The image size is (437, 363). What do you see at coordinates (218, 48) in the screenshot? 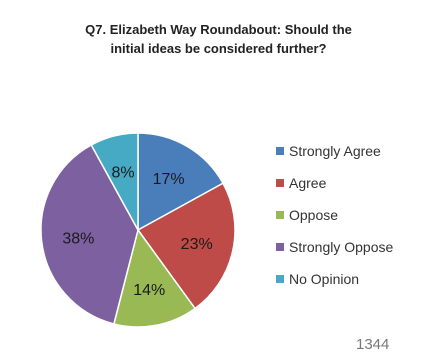
I see `chart-title-line-2: initial ideas be considered further?` at bounding box center [218, 48].